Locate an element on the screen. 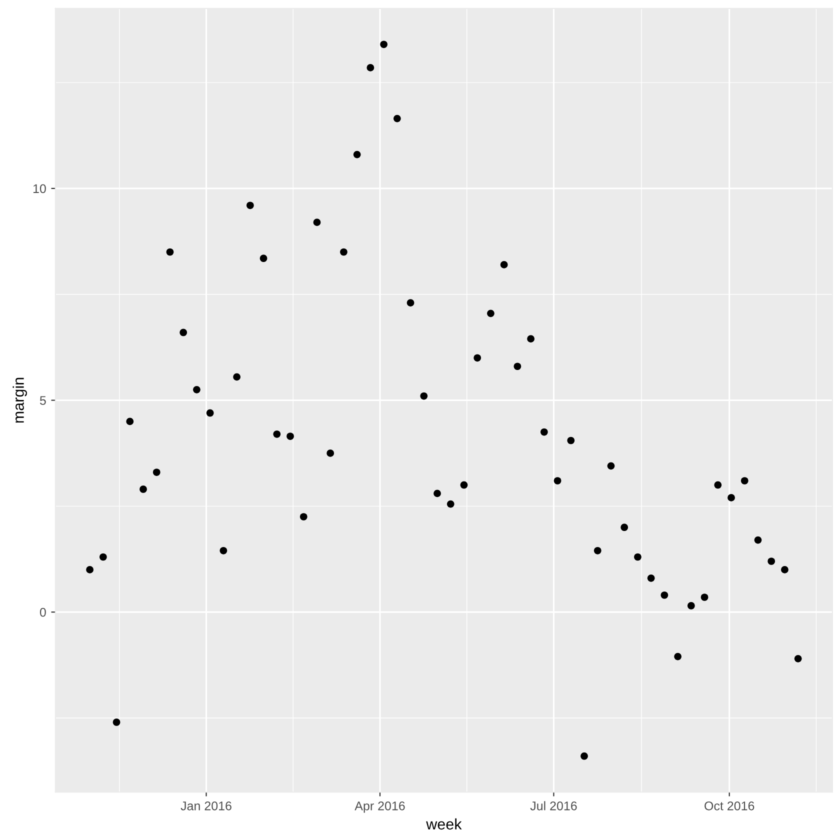  y-axis-title: margin is located at coordinates (19, 400).